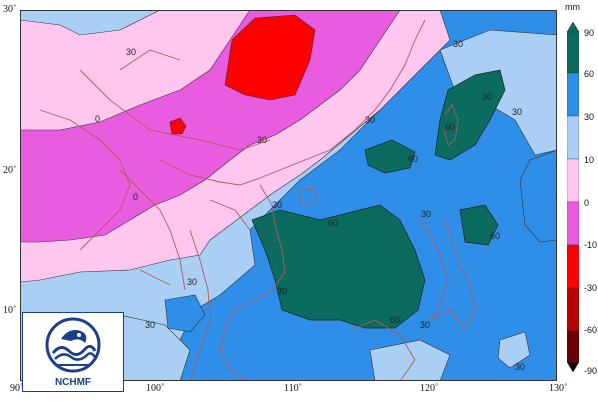 The width and height of the screenshot is (598, 407). I want to click on colorbar-bottom-arrow, so click(573, 366).